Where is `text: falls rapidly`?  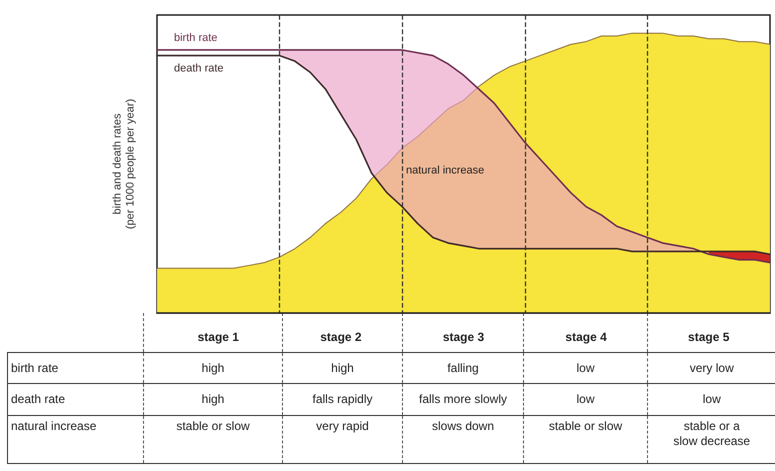 text: falls rapidly is located at coordinates (342, 399).